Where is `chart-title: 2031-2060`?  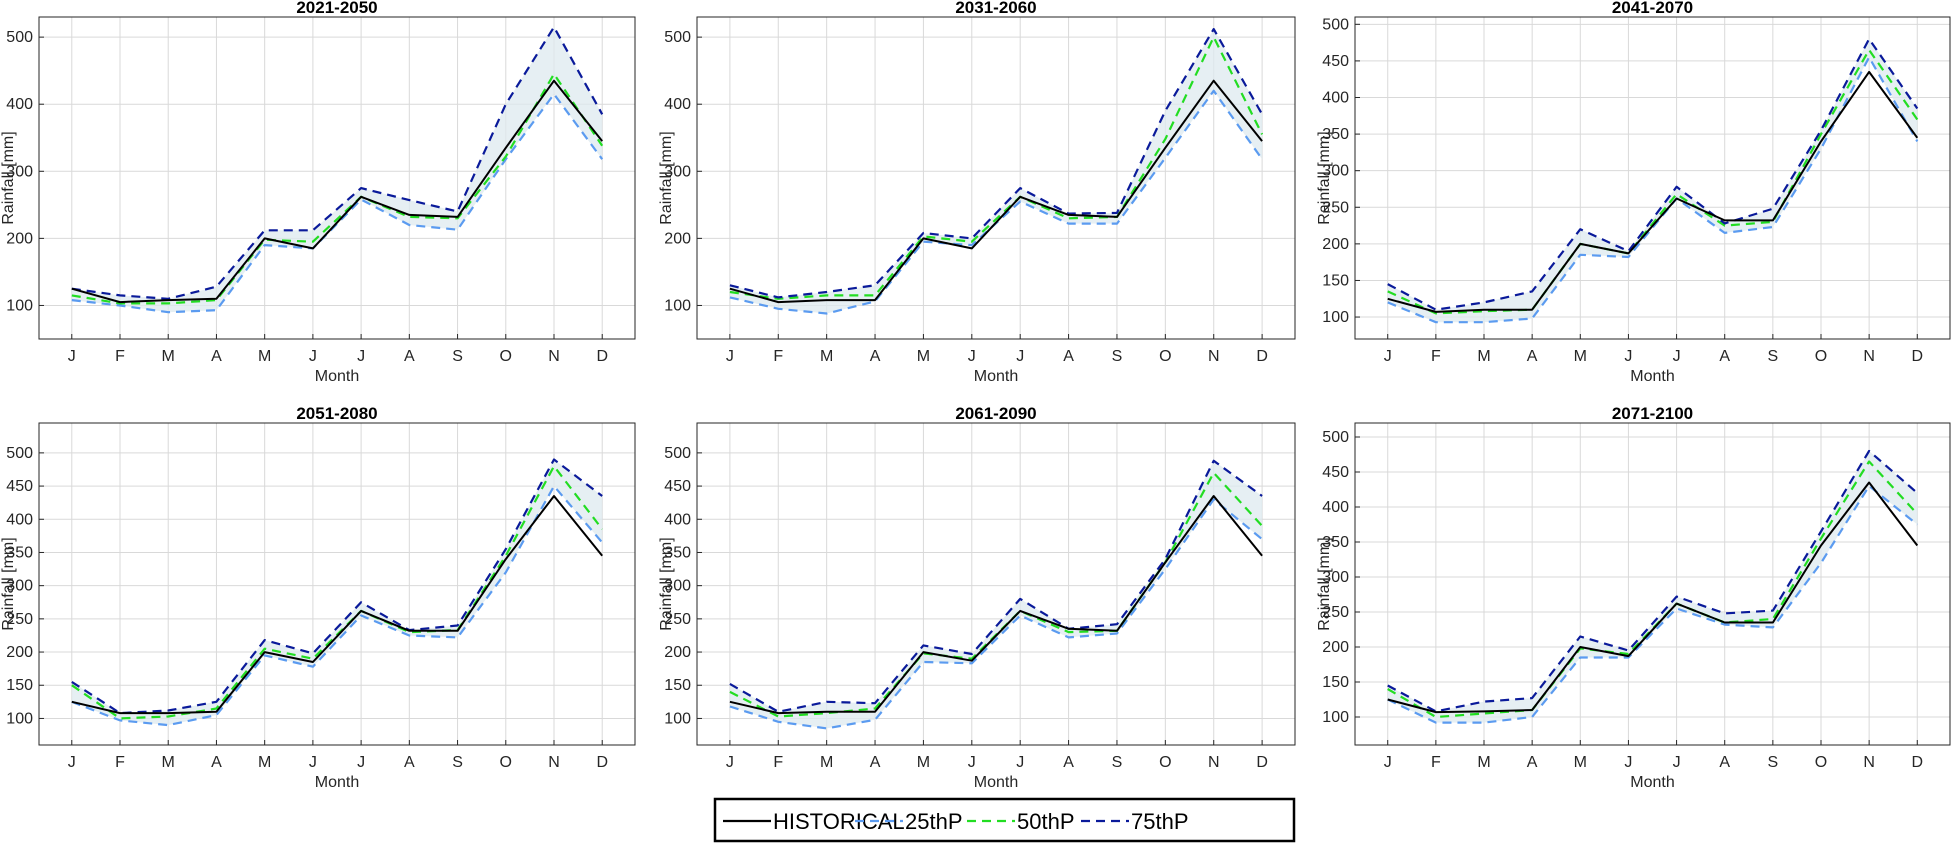
chart-title: 2031-2060 is located at coordinates (995, 8).